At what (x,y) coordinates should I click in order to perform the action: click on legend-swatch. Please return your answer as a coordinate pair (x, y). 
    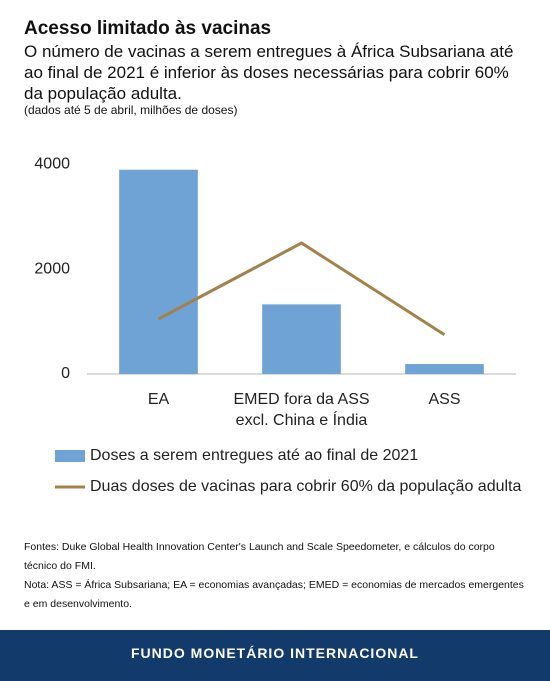
    Looking at the image, I should click on (70, 456).